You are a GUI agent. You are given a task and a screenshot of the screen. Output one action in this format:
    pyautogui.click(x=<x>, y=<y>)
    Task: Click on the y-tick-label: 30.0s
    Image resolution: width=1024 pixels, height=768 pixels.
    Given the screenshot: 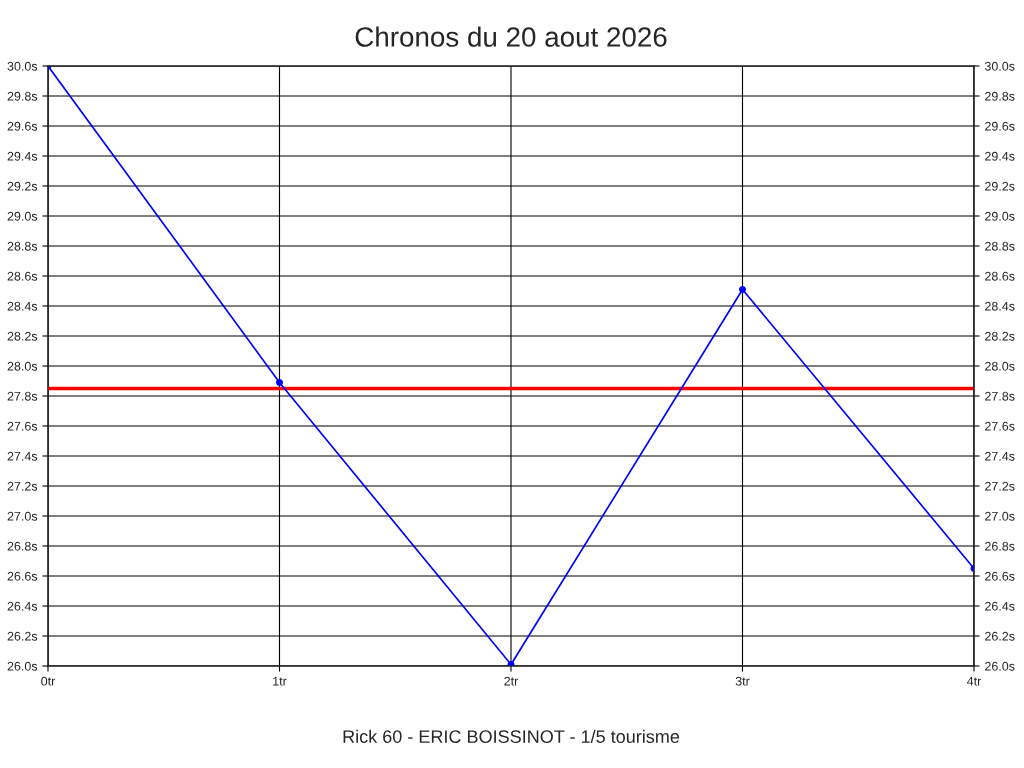 What is the action you would take?
    pyautogui.click(x=22, y=66)
    